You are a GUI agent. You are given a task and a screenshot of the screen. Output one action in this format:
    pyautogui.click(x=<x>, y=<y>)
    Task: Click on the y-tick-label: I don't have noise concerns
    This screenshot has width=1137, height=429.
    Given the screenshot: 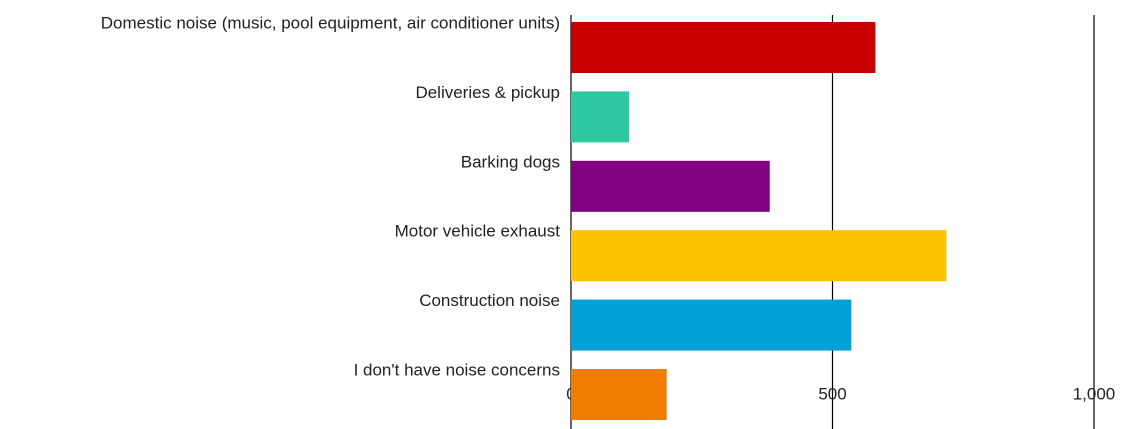 What is the action you would take?
    pyautogui.click(x=457, y=369)
    